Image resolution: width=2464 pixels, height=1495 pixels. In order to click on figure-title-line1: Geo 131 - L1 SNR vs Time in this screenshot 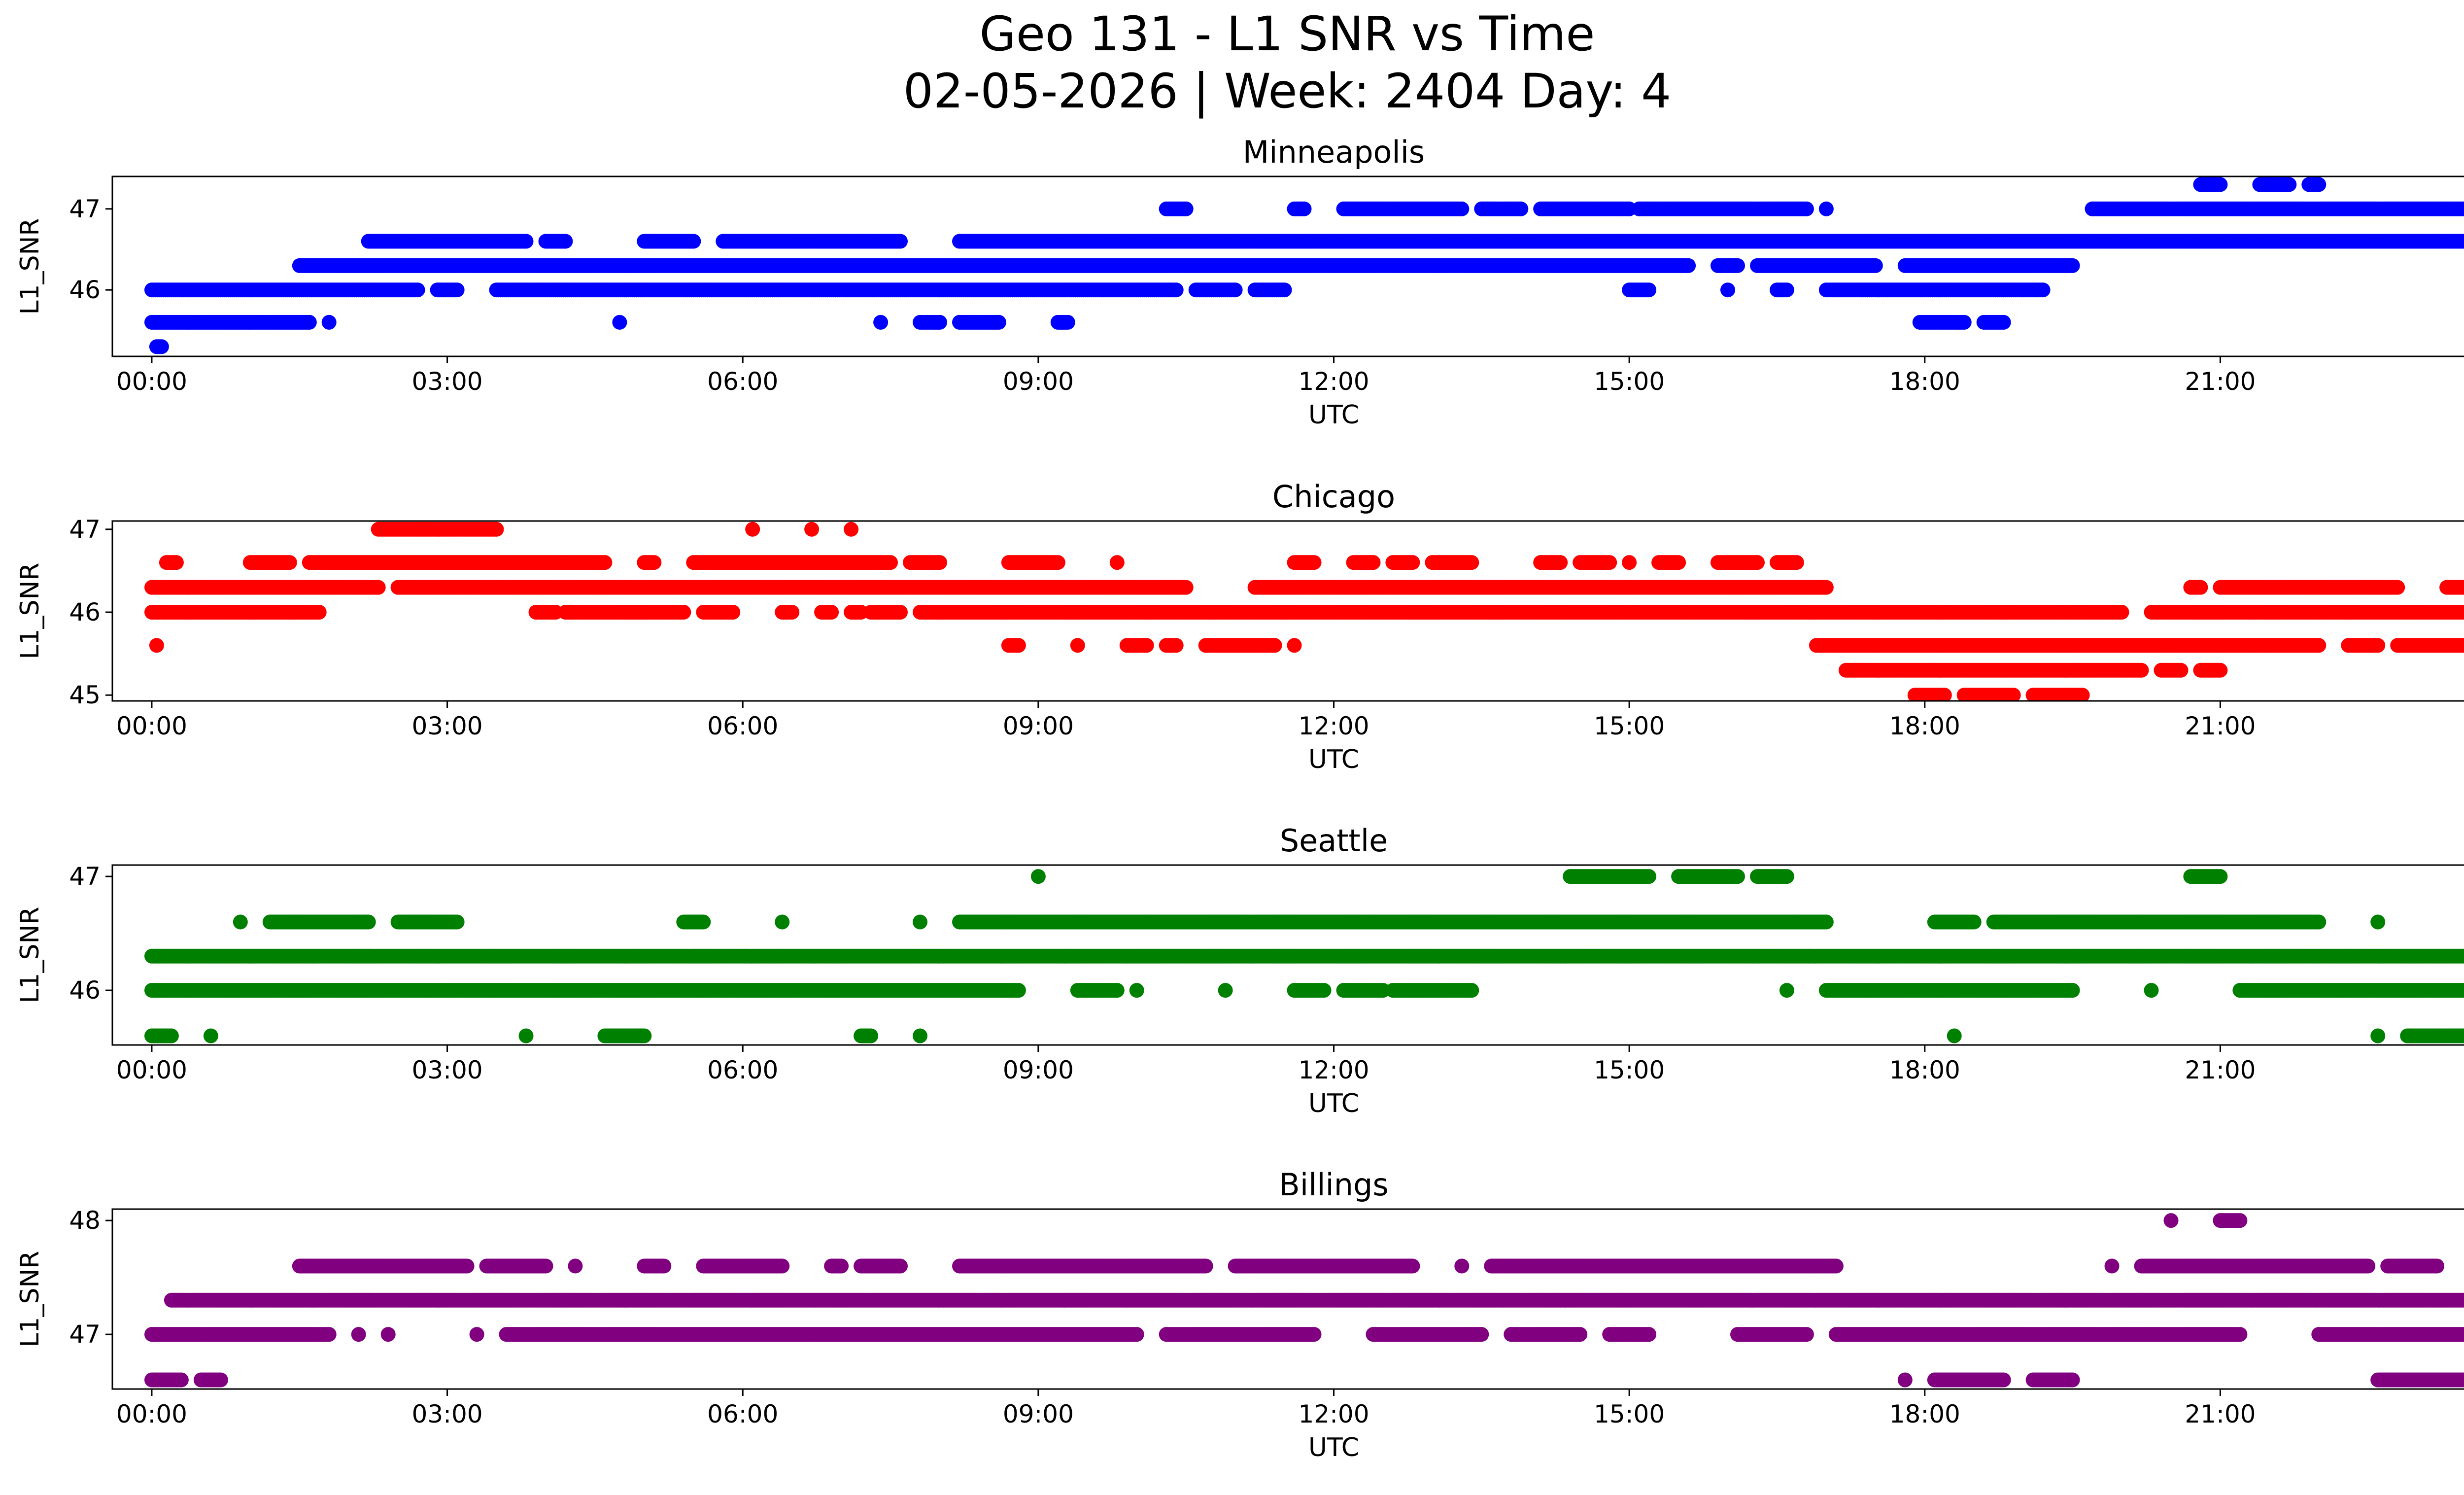, I will do `click(1287, 34)`.